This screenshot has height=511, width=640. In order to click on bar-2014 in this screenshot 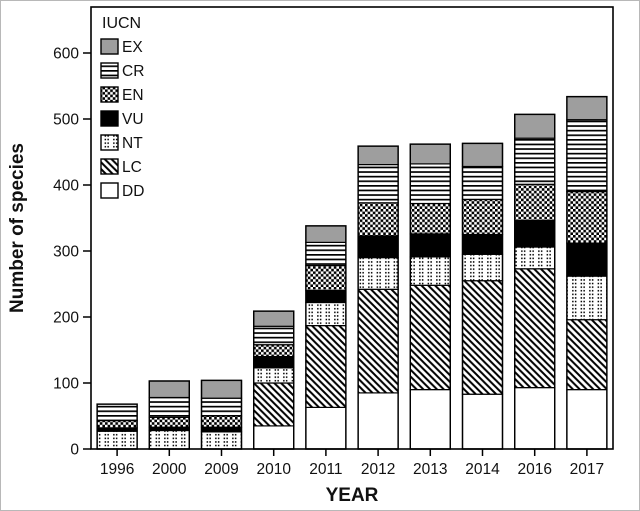, I will do `click(482, 296)`.